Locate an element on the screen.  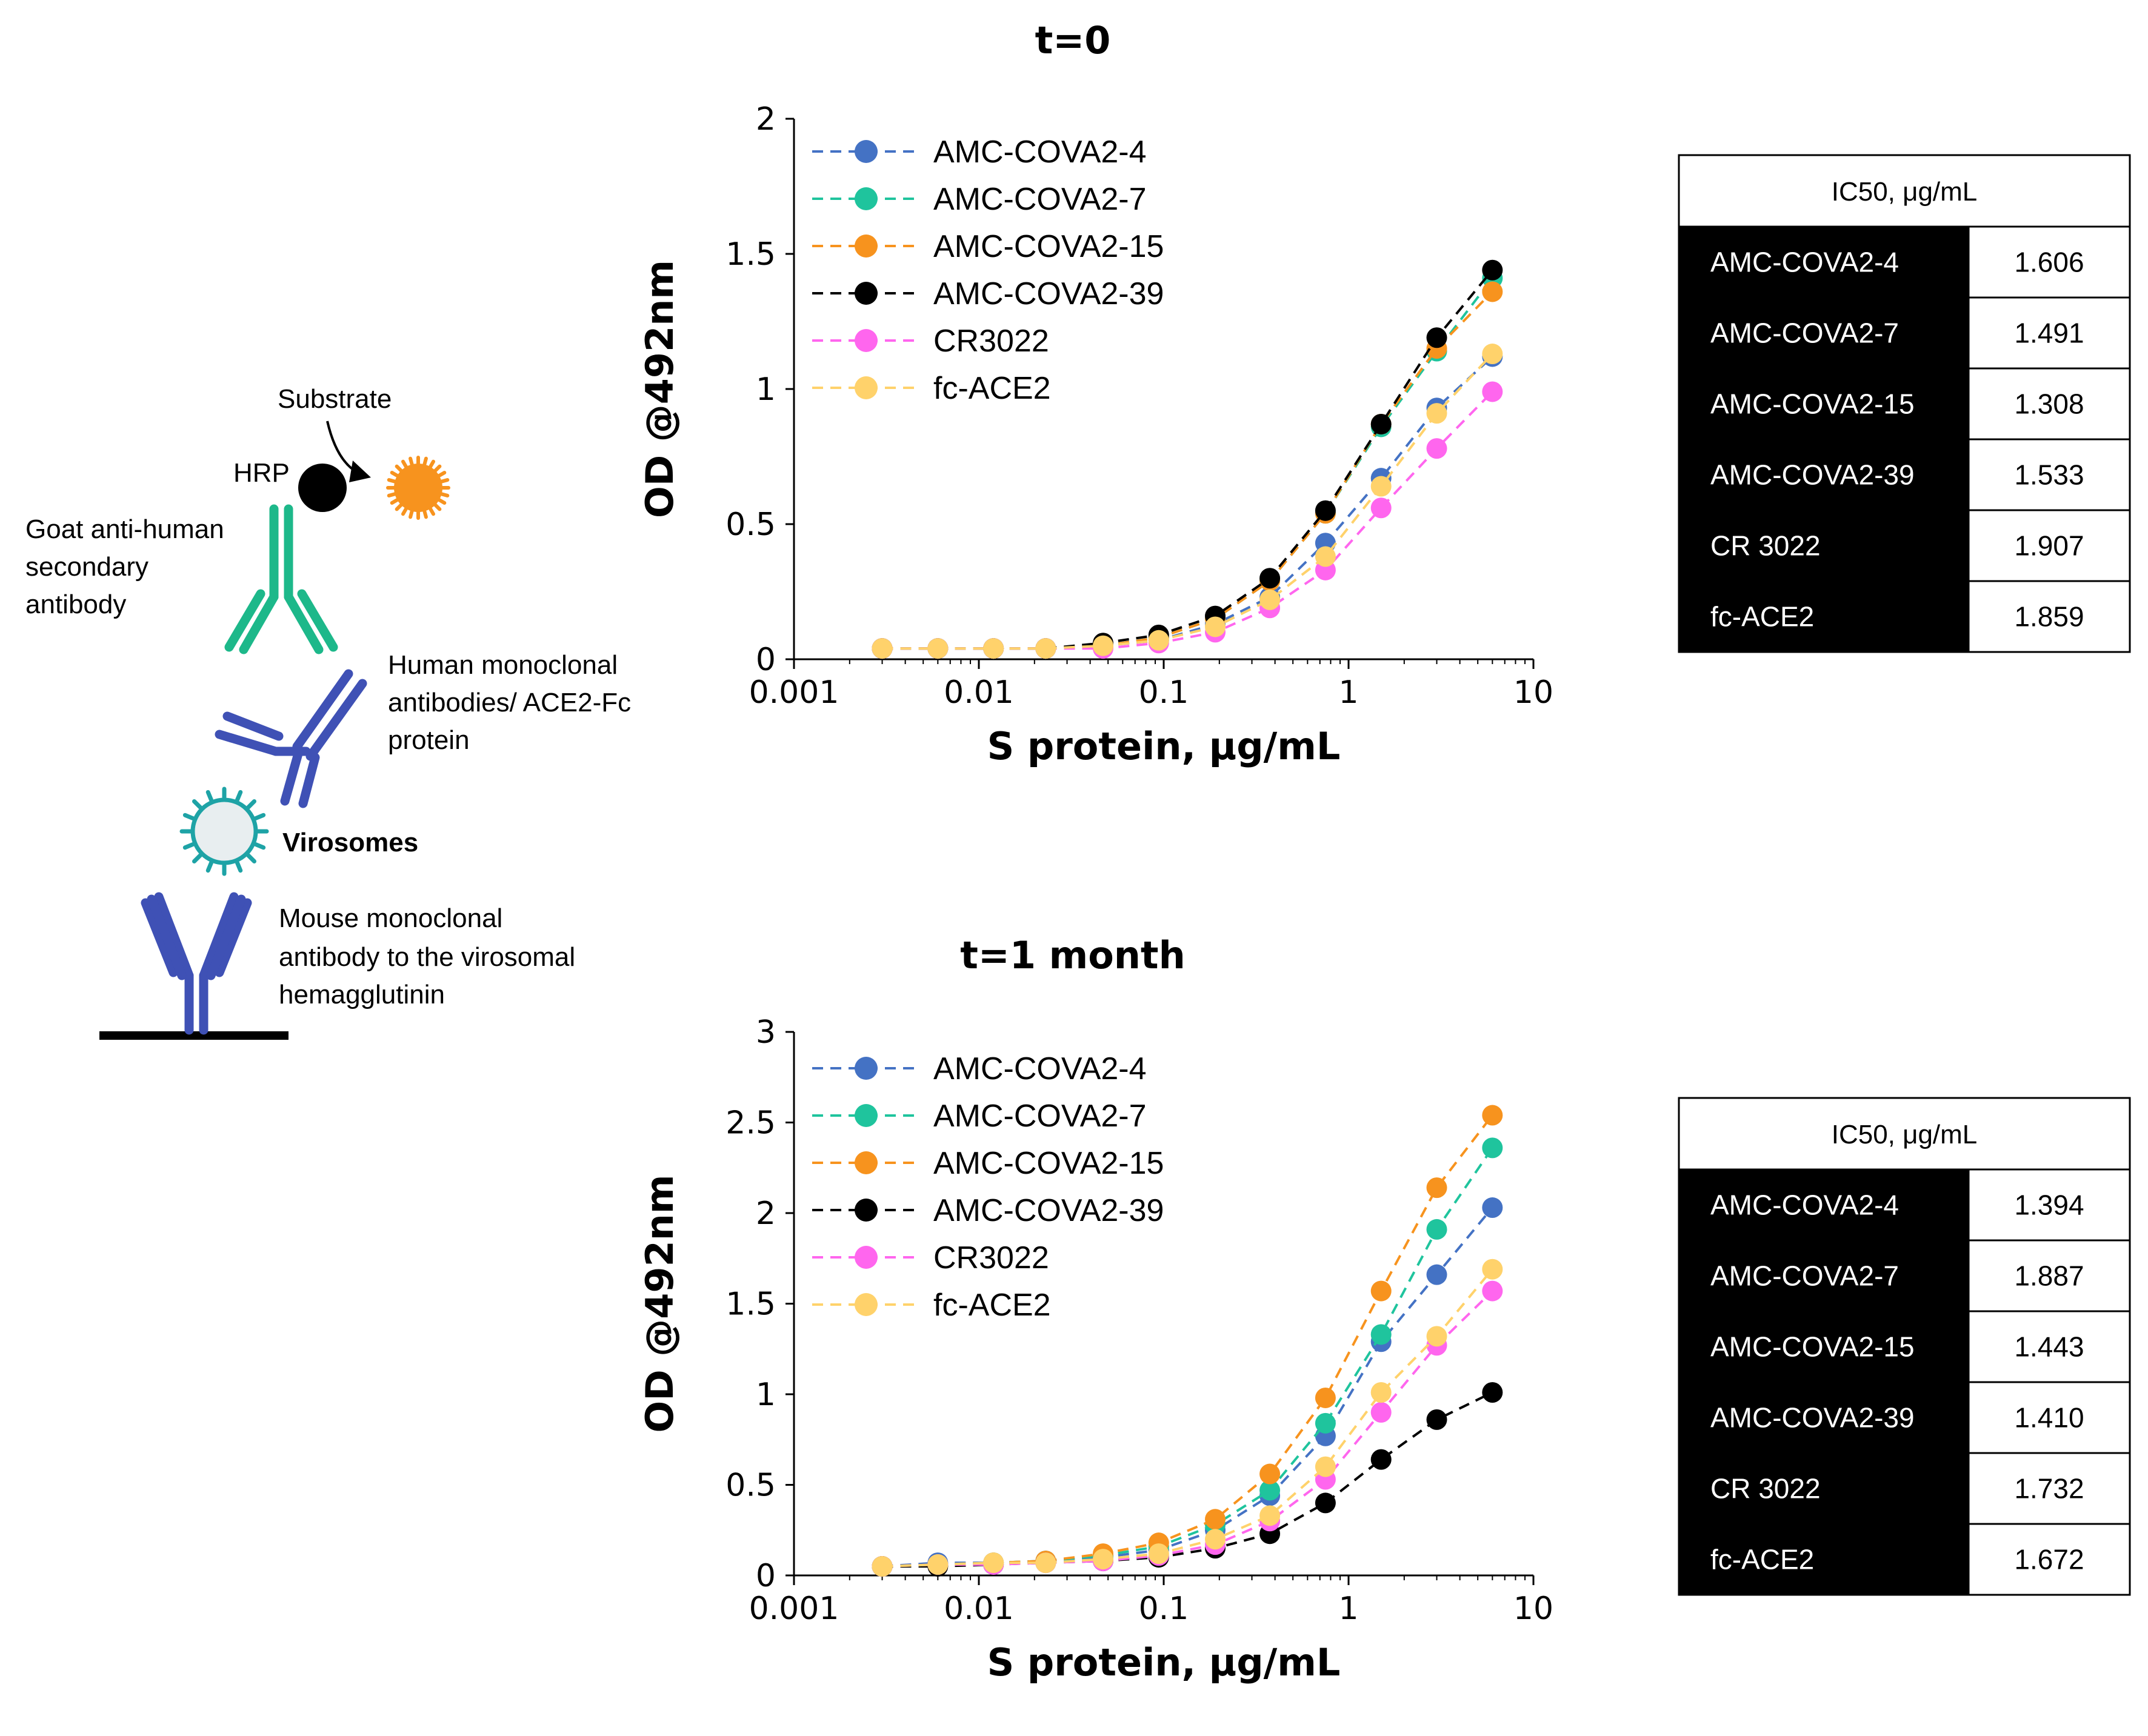
y-tick-label: 1.5 is located at coordinates (750, 1305).